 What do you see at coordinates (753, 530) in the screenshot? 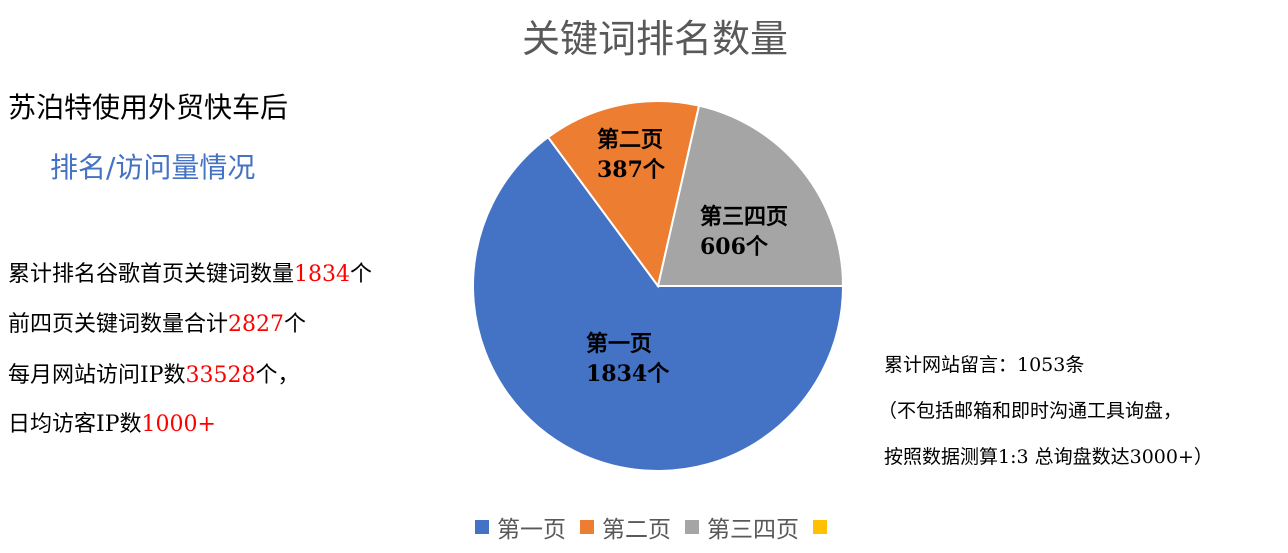
I see `legend-label: 第三四页` at bounding box center [753, 530].